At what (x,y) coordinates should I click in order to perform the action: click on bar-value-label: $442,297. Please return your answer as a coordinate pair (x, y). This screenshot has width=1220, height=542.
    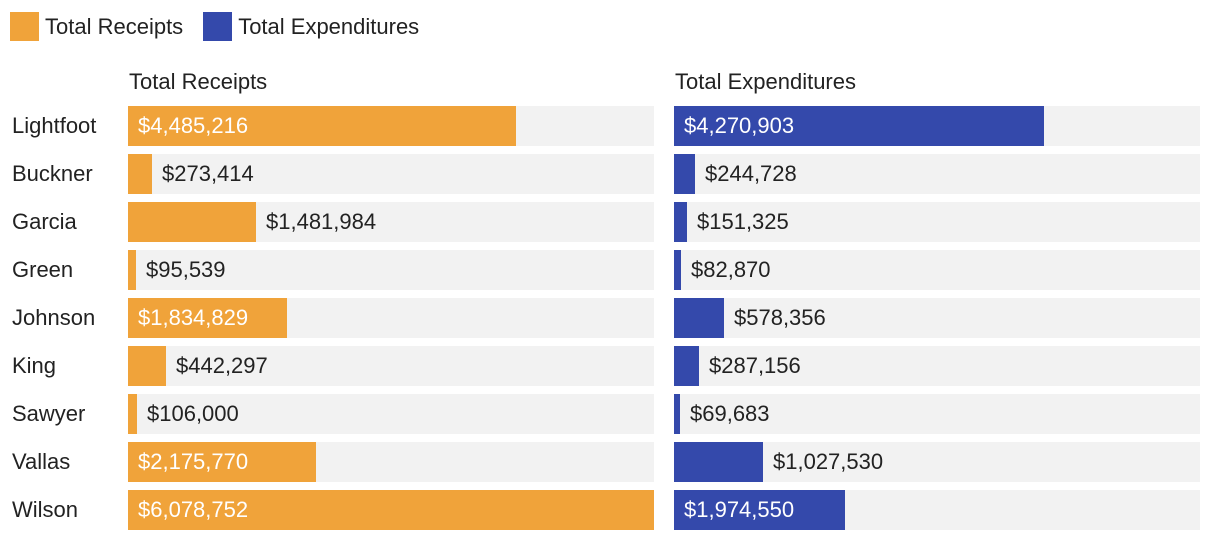
    Looking at the image, I should click on (222, 365).